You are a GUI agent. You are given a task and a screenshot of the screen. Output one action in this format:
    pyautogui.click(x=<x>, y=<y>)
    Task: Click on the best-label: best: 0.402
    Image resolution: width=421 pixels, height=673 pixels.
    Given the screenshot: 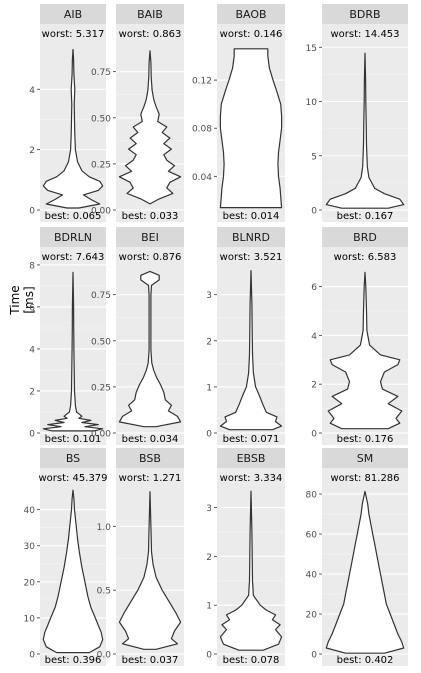 What is the action you would take?
    pyautogui.click(x=365, y=660)
    